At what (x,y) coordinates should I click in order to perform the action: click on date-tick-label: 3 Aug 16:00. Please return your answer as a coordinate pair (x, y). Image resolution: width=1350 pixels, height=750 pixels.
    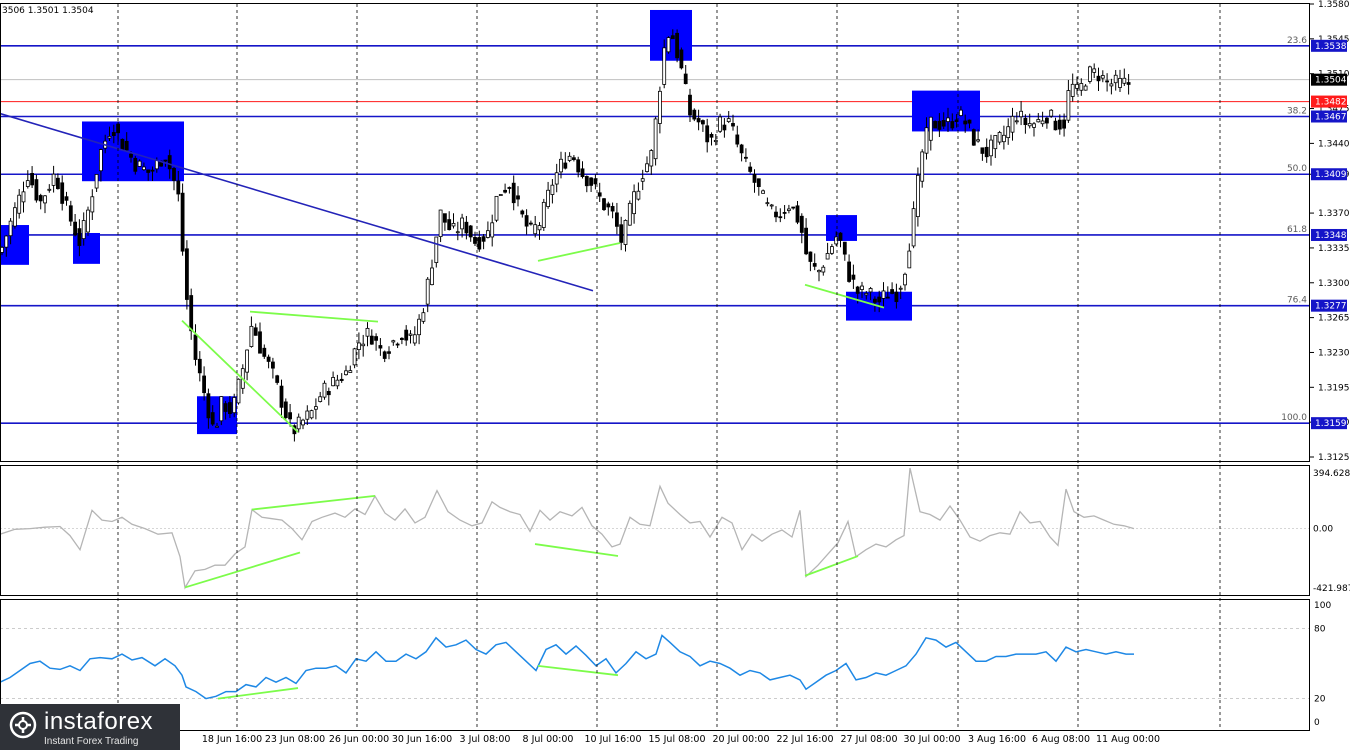
    Looking at the image, I should click on (997, 739).